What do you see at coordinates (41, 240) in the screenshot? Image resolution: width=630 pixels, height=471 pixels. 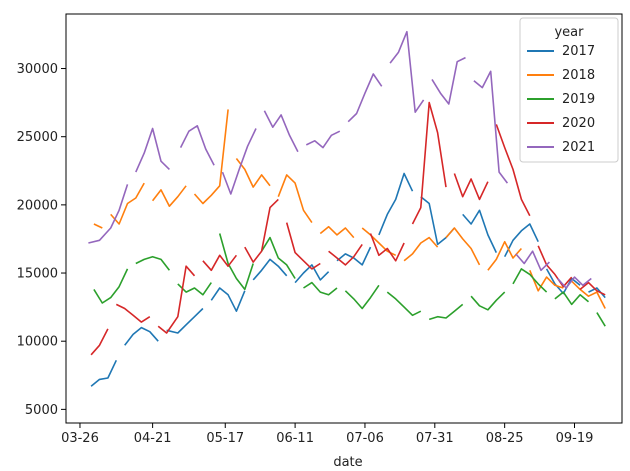 I see `y-axis: 5000 10000 15000 20000 25000 30000` at bounding box center [41, 240].